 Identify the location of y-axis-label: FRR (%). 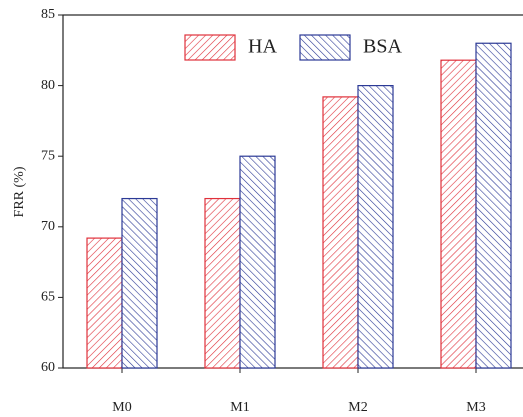
(19, 191).